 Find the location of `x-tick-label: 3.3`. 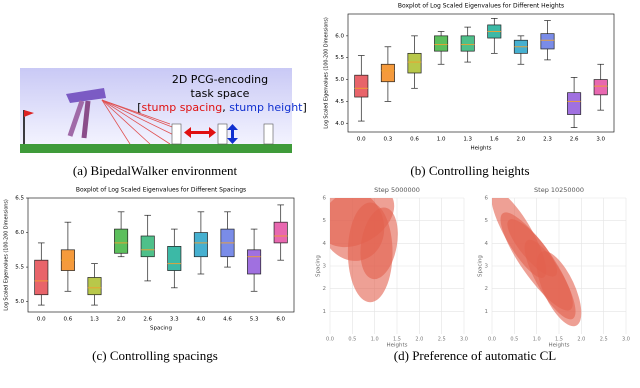

x-tick-label: 3.3 is located at coordinates (174, 320).